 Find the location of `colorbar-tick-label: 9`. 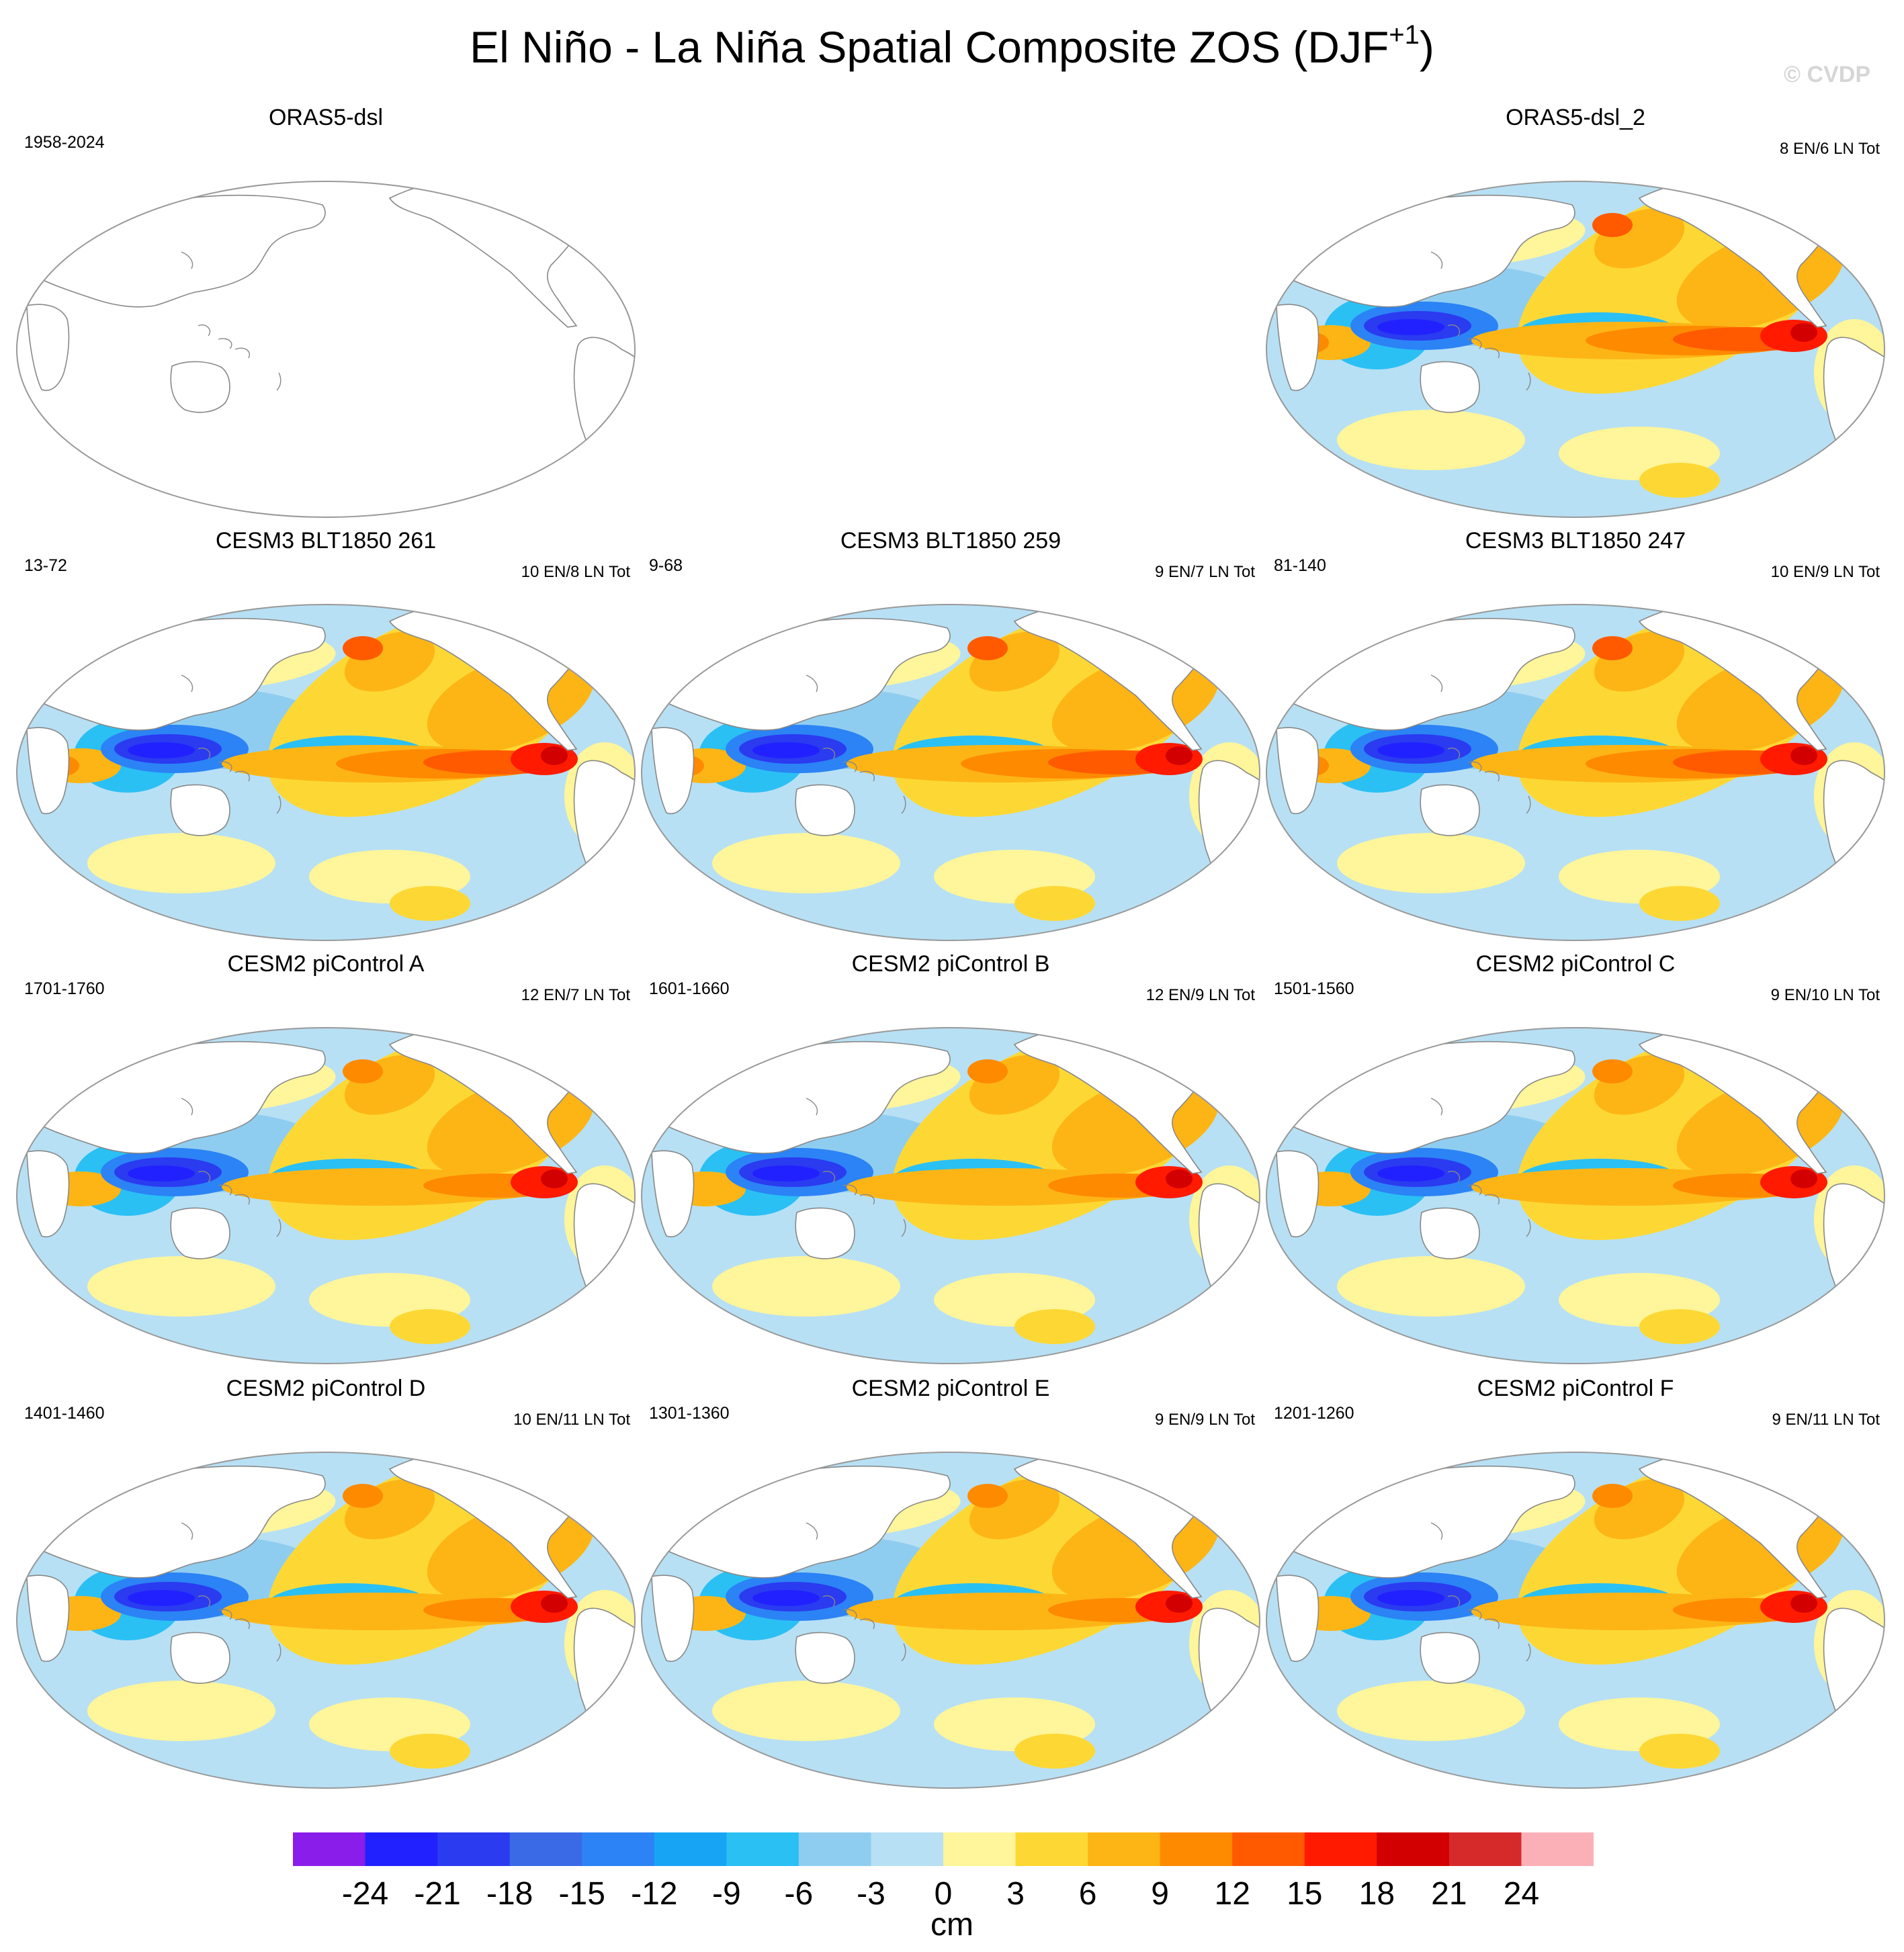

colorbar-tick-label: 9 is located at coordinates (1160, 1894).